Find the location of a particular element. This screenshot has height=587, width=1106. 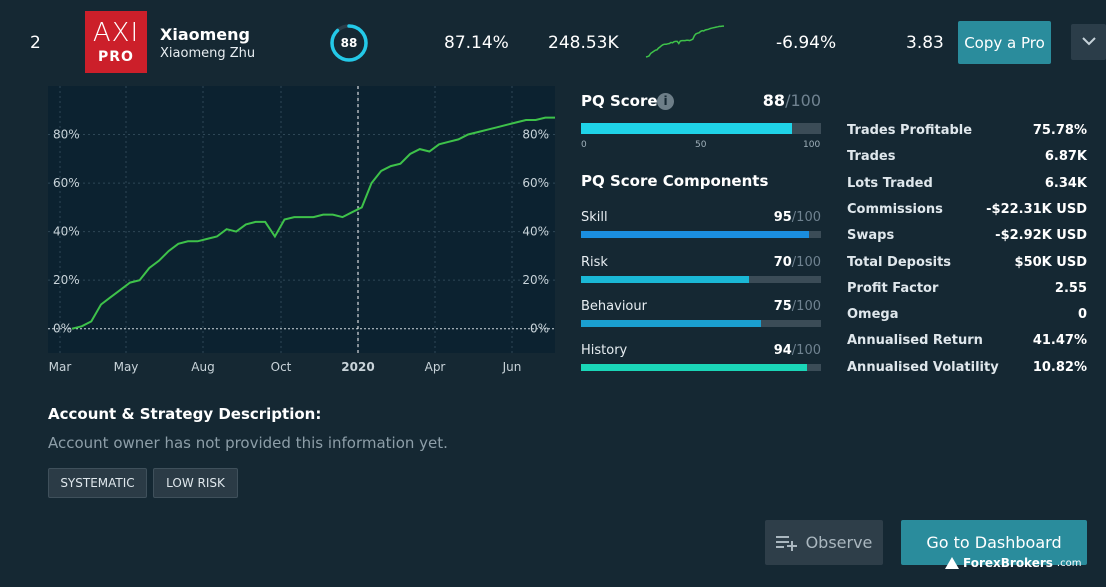

component-label-risk: Risk is located at coordinates (594, 262).